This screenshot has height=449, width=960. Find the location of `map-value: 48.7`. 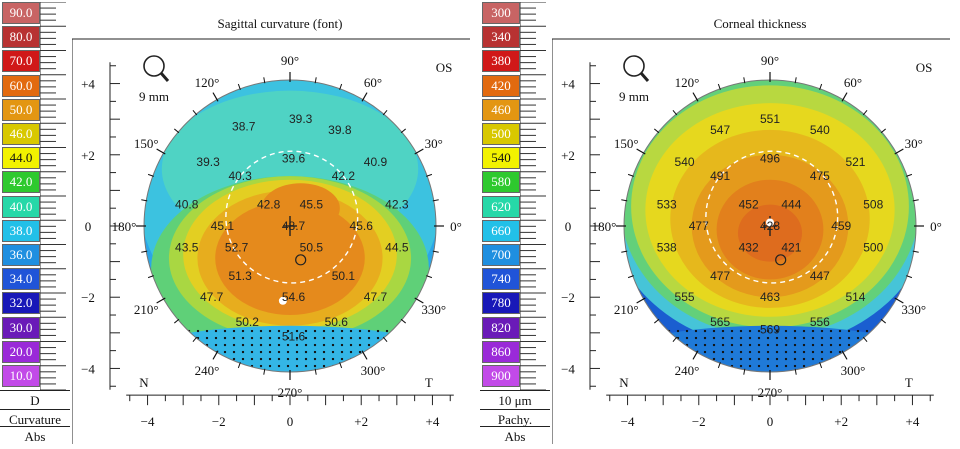

map-value: 48.7 is located at coordinates (294, 226).